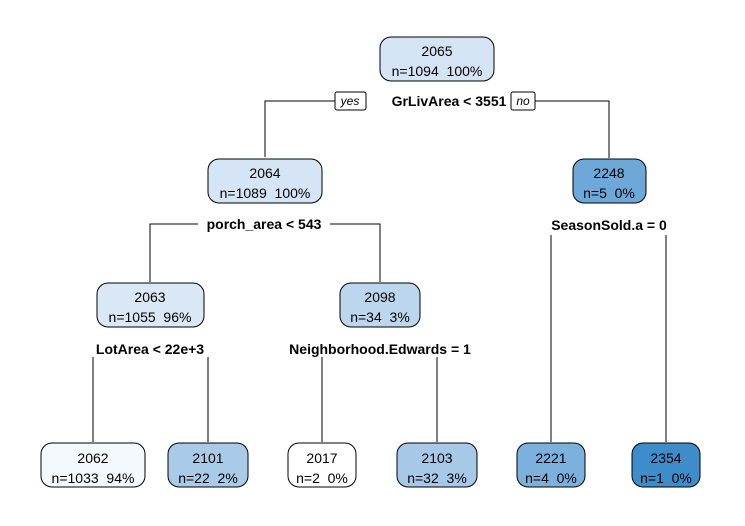 The image size is (745, 526). I want to click on node-left: 2064 n=1089 100%, so click(265, 181).